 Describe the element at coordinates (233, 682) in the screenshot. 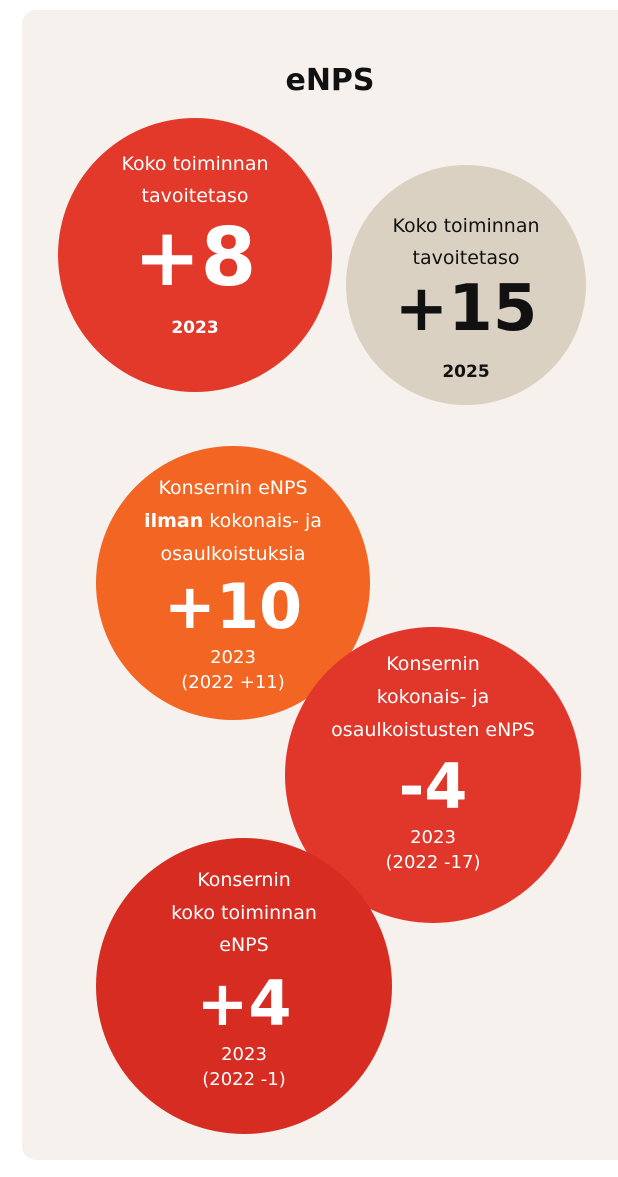

I see `circle-note: (2022 +11)` at that location.